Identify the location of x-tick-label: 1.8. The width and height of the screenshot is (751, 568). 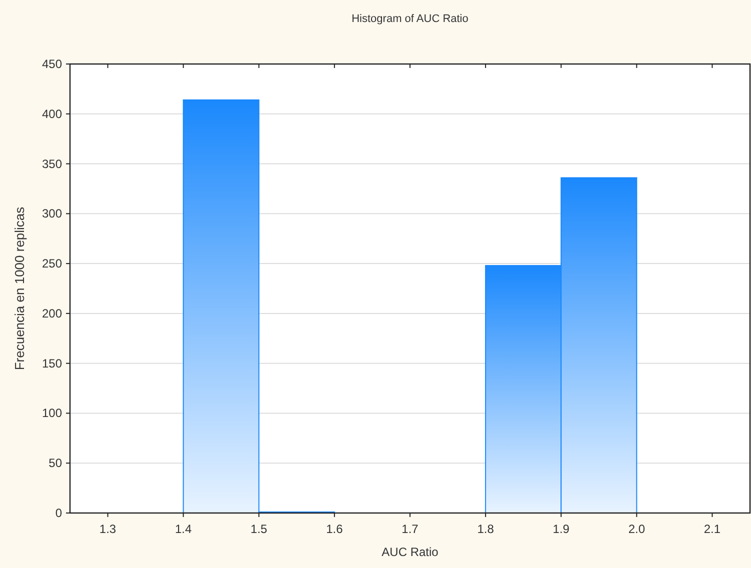
(485, 529).